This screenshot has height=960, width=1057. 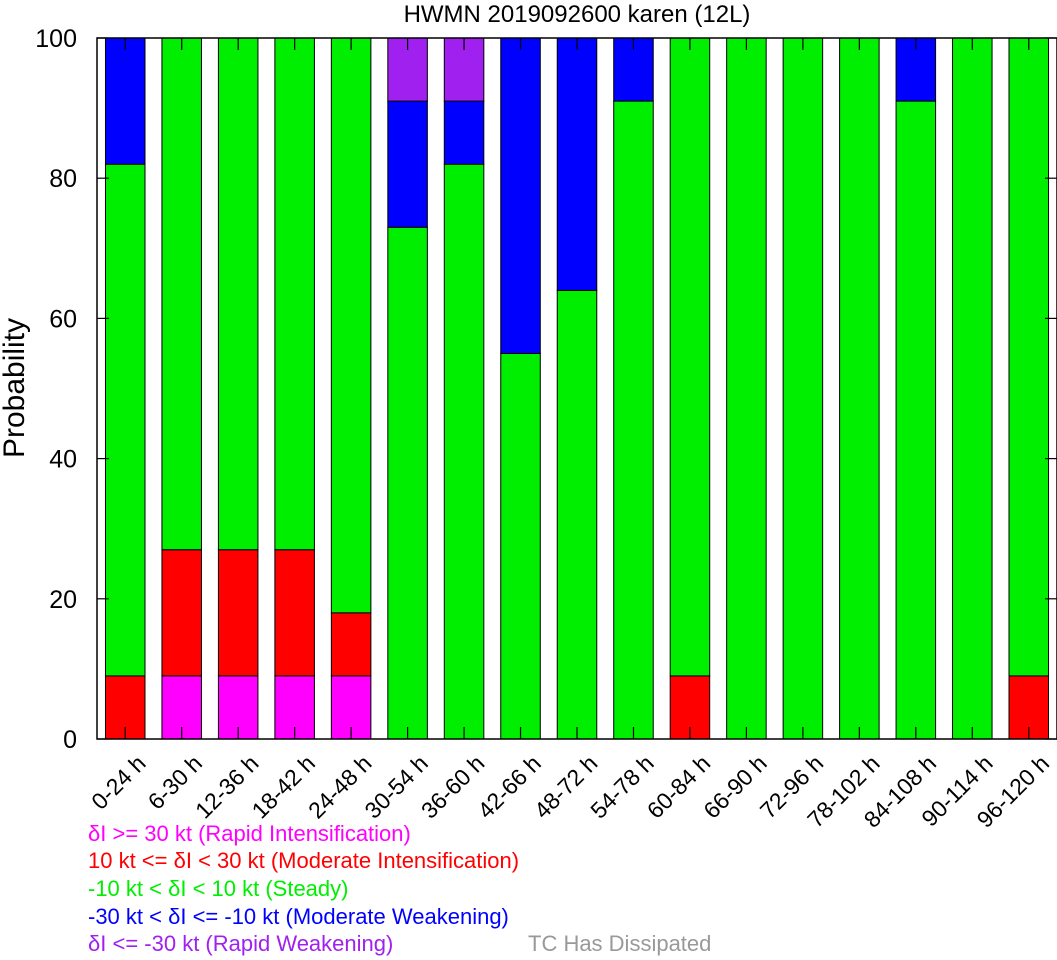 What do you see at coordinates (15, 388) in the screenshot?
I see `y-axis-label: Probability` at bounding box center [15, 388].